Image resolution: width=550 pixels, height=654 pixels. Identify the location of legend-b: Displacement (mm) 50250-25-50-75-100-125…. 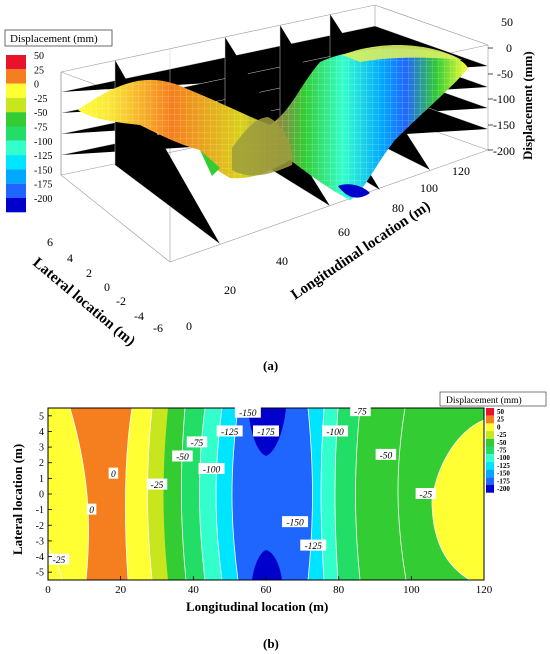
(493, 442).